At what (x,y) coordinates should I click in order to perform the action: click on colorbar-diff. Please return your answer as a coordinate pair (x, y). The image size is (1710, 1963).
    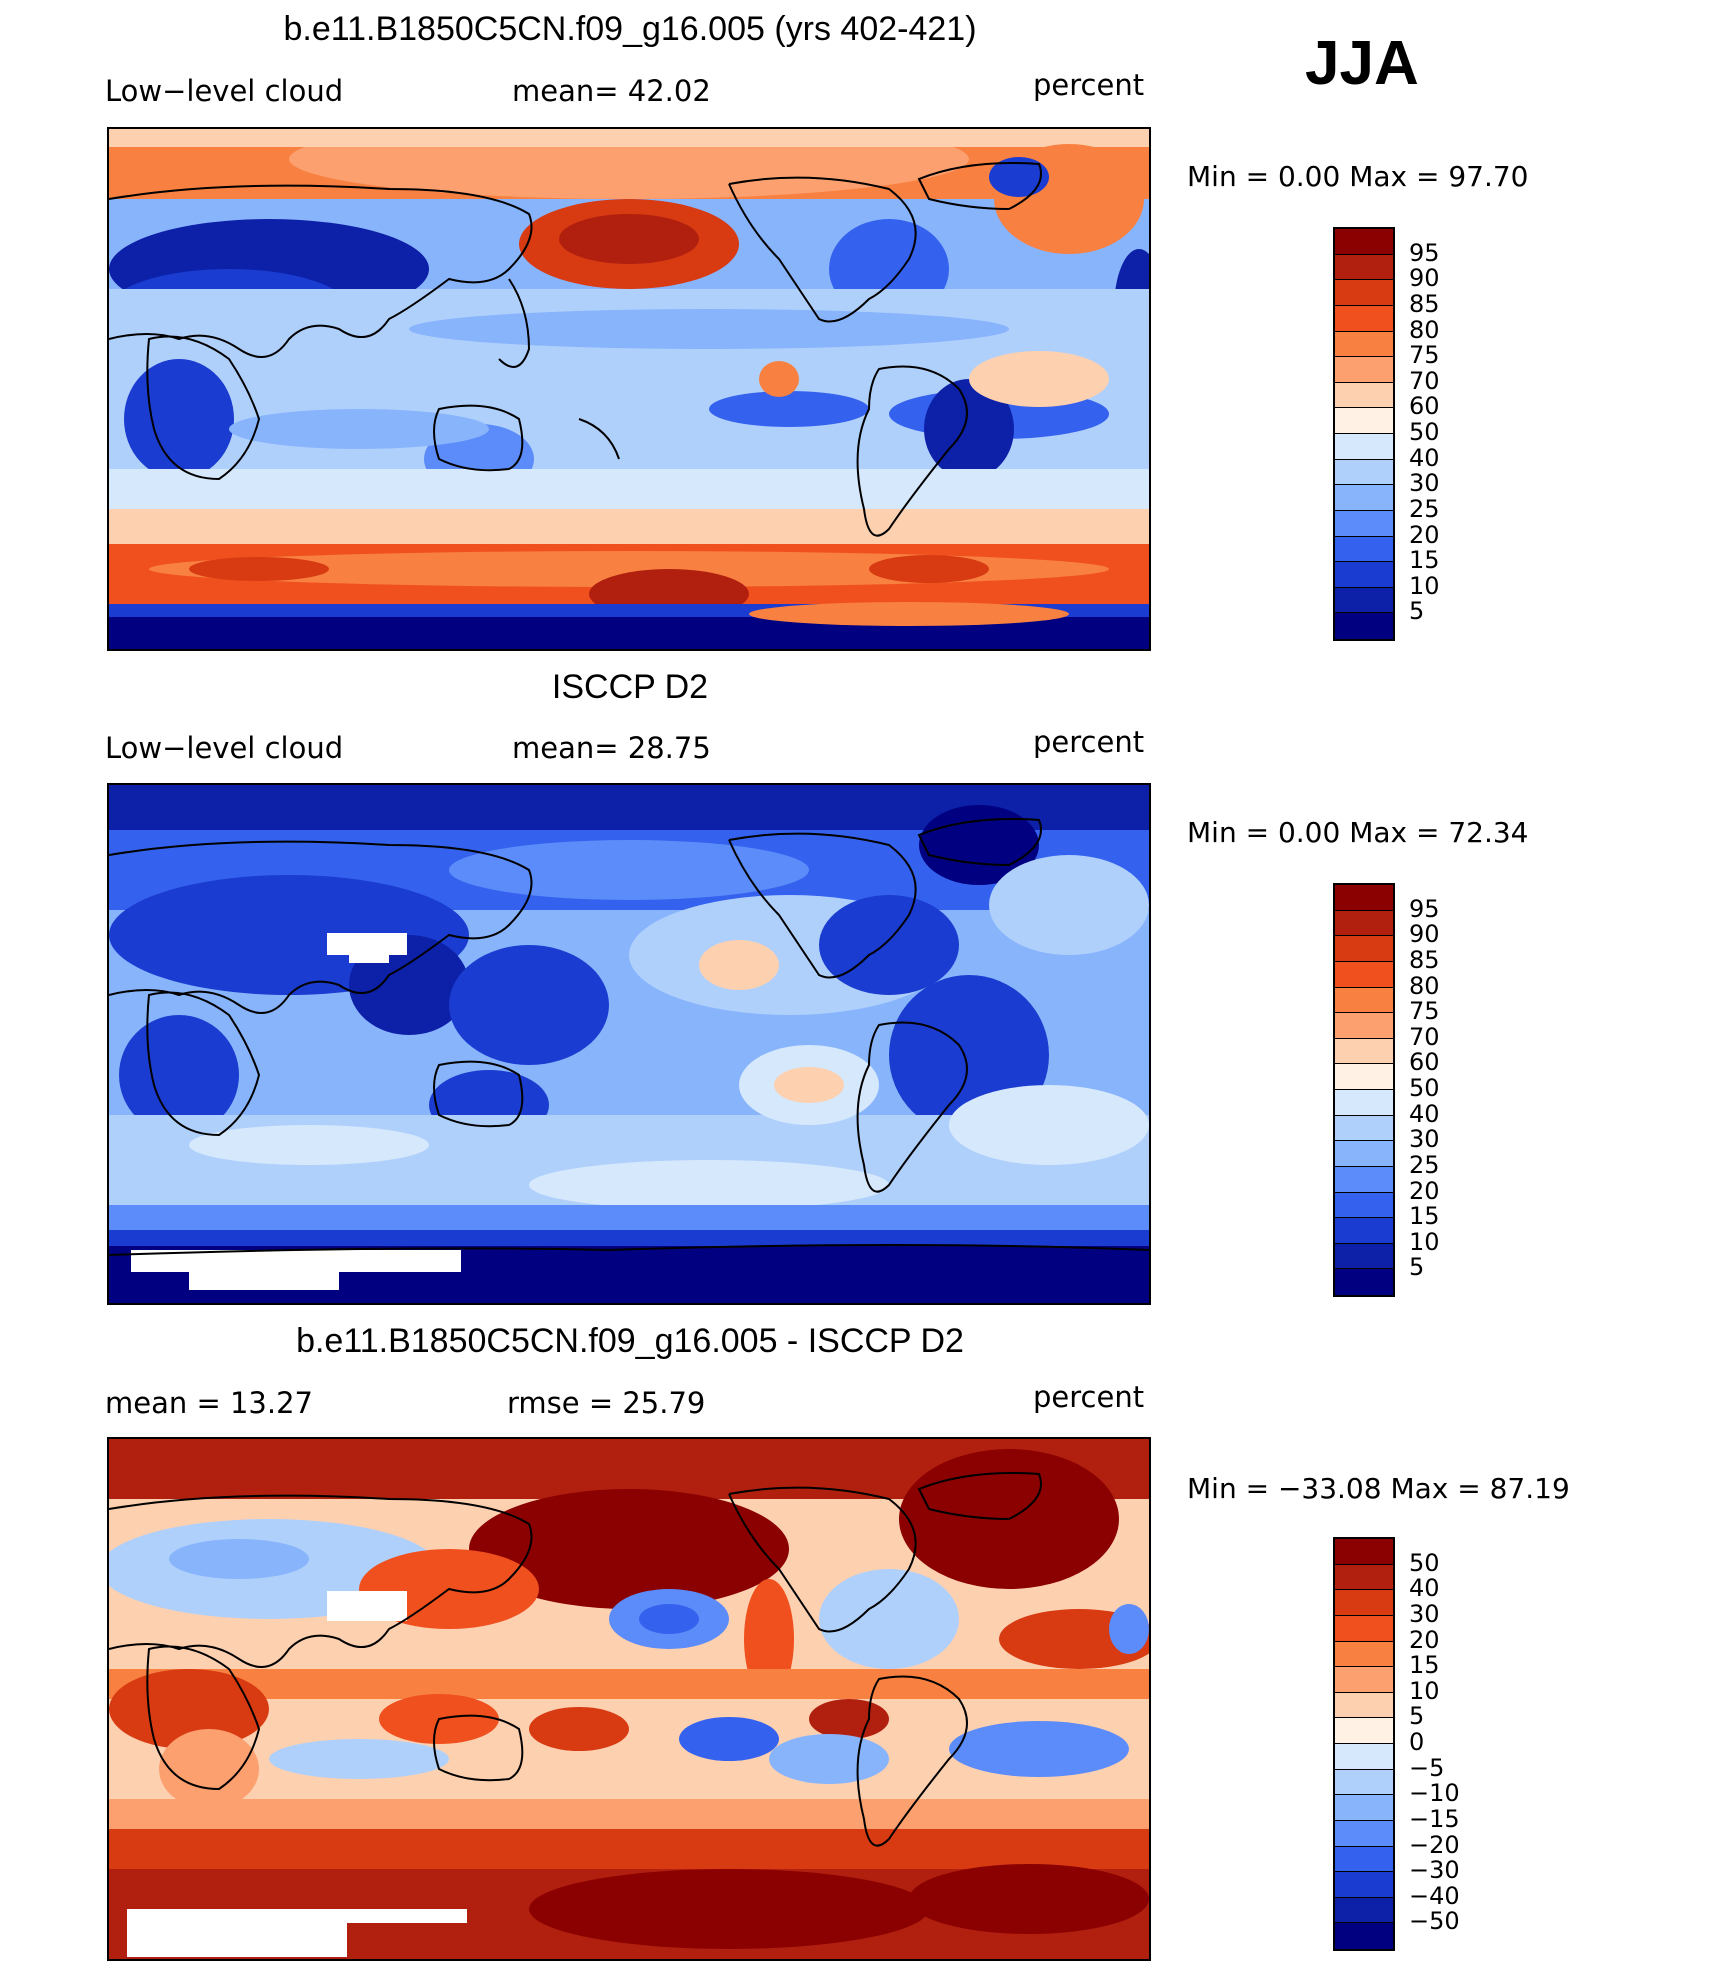
    Looking at the image, I should click on (1364, 1744).